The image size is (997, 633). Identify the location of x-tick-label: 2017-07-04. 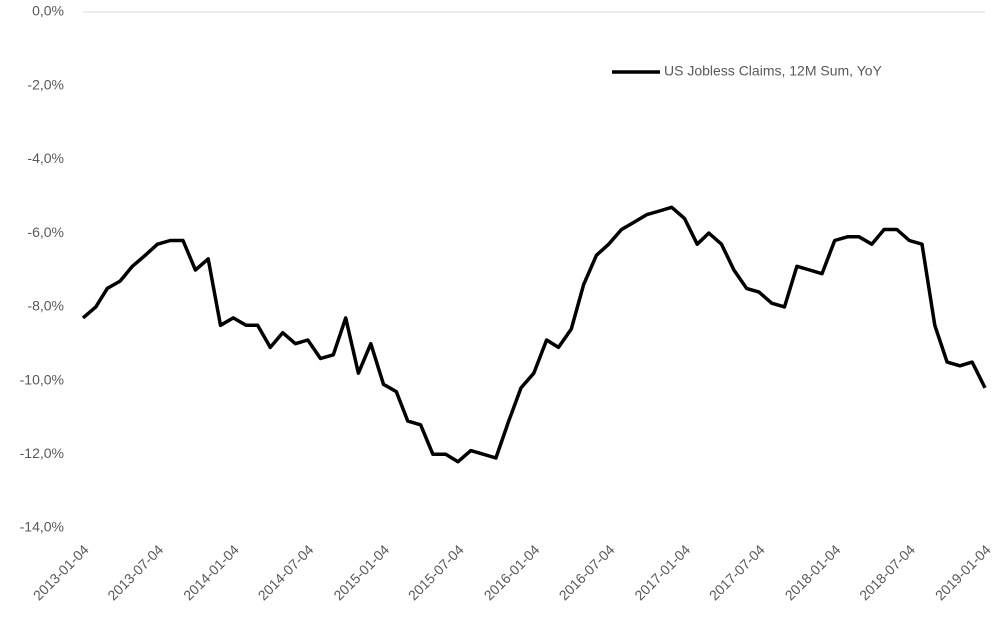
(737, 572).